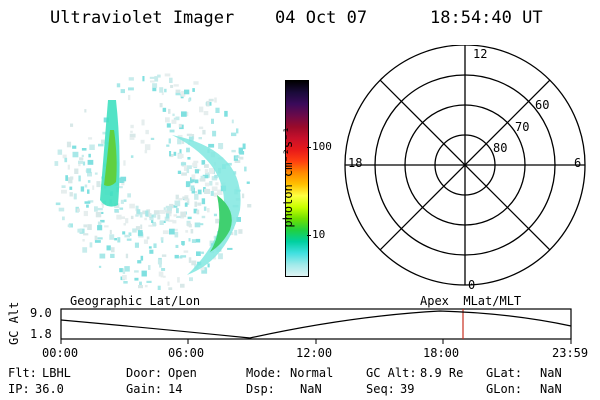 The image size is (600, 400). I want to click on glat-value: NaN, so click(551, 373).